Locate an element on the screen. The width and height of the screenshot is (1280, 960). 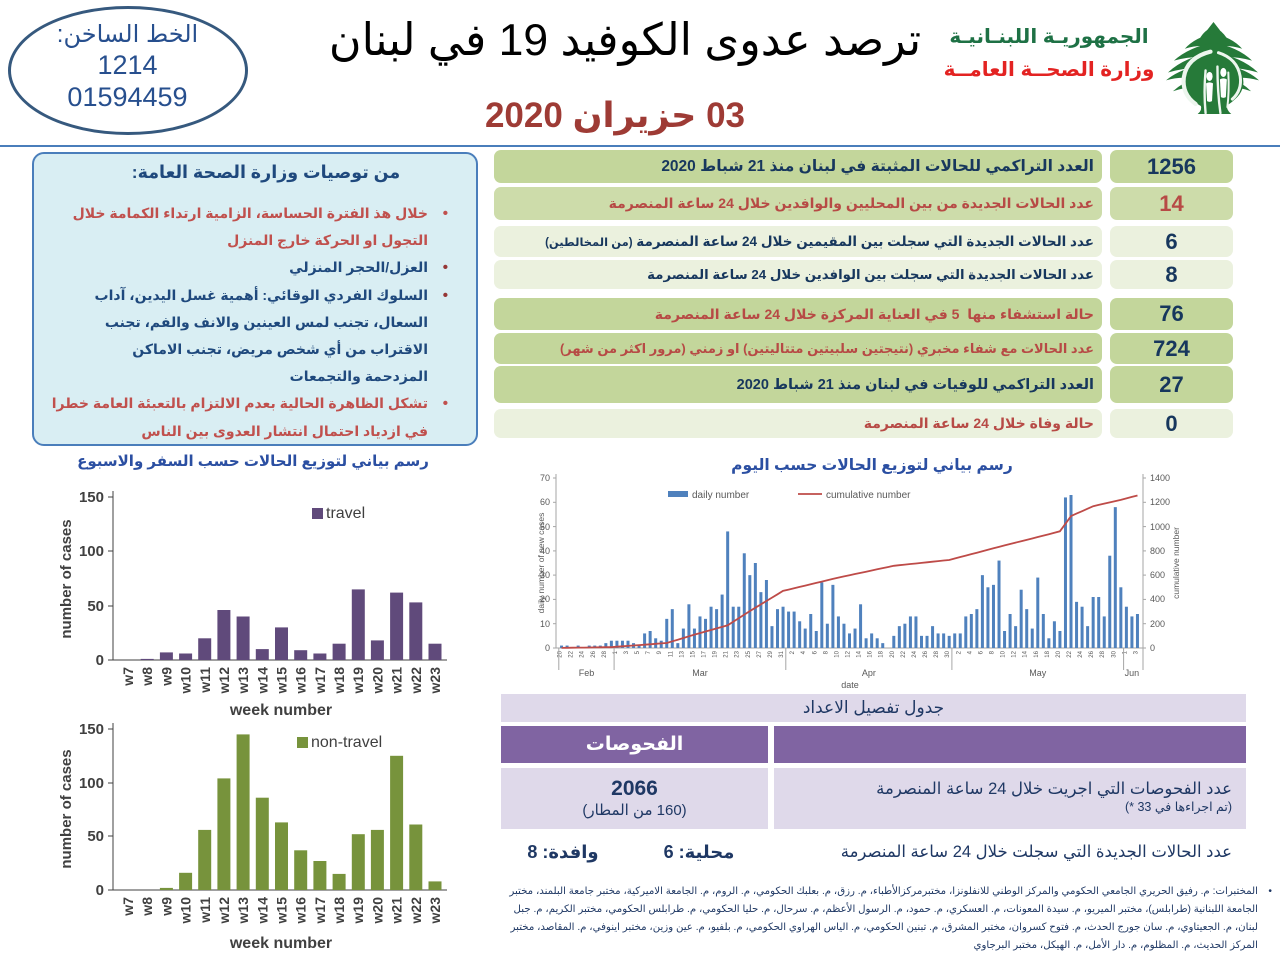
svg-text: week number is located at coordinates (280, 710).